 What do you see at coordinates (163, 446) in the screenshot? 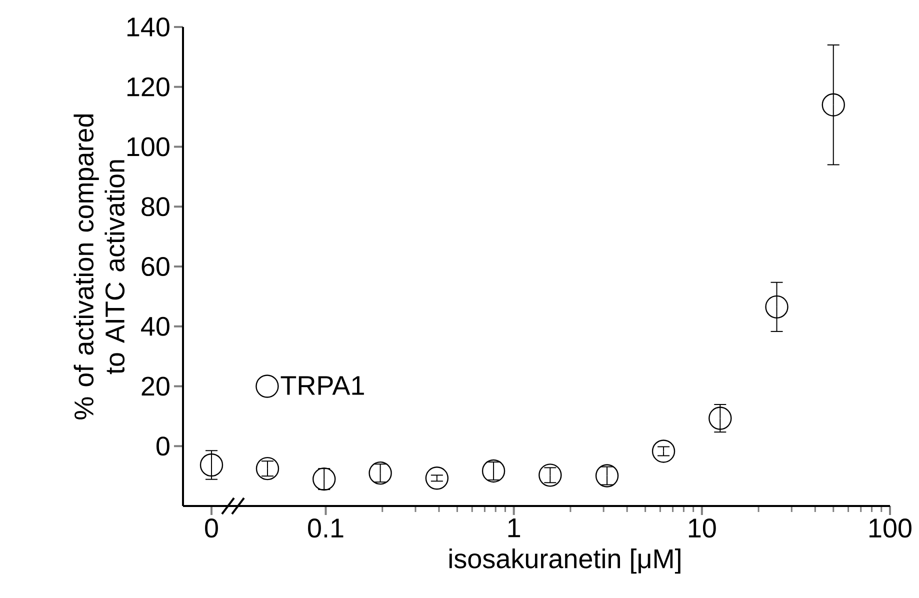
I see `y-tick-label: 0` at bounding box center [163, 446].